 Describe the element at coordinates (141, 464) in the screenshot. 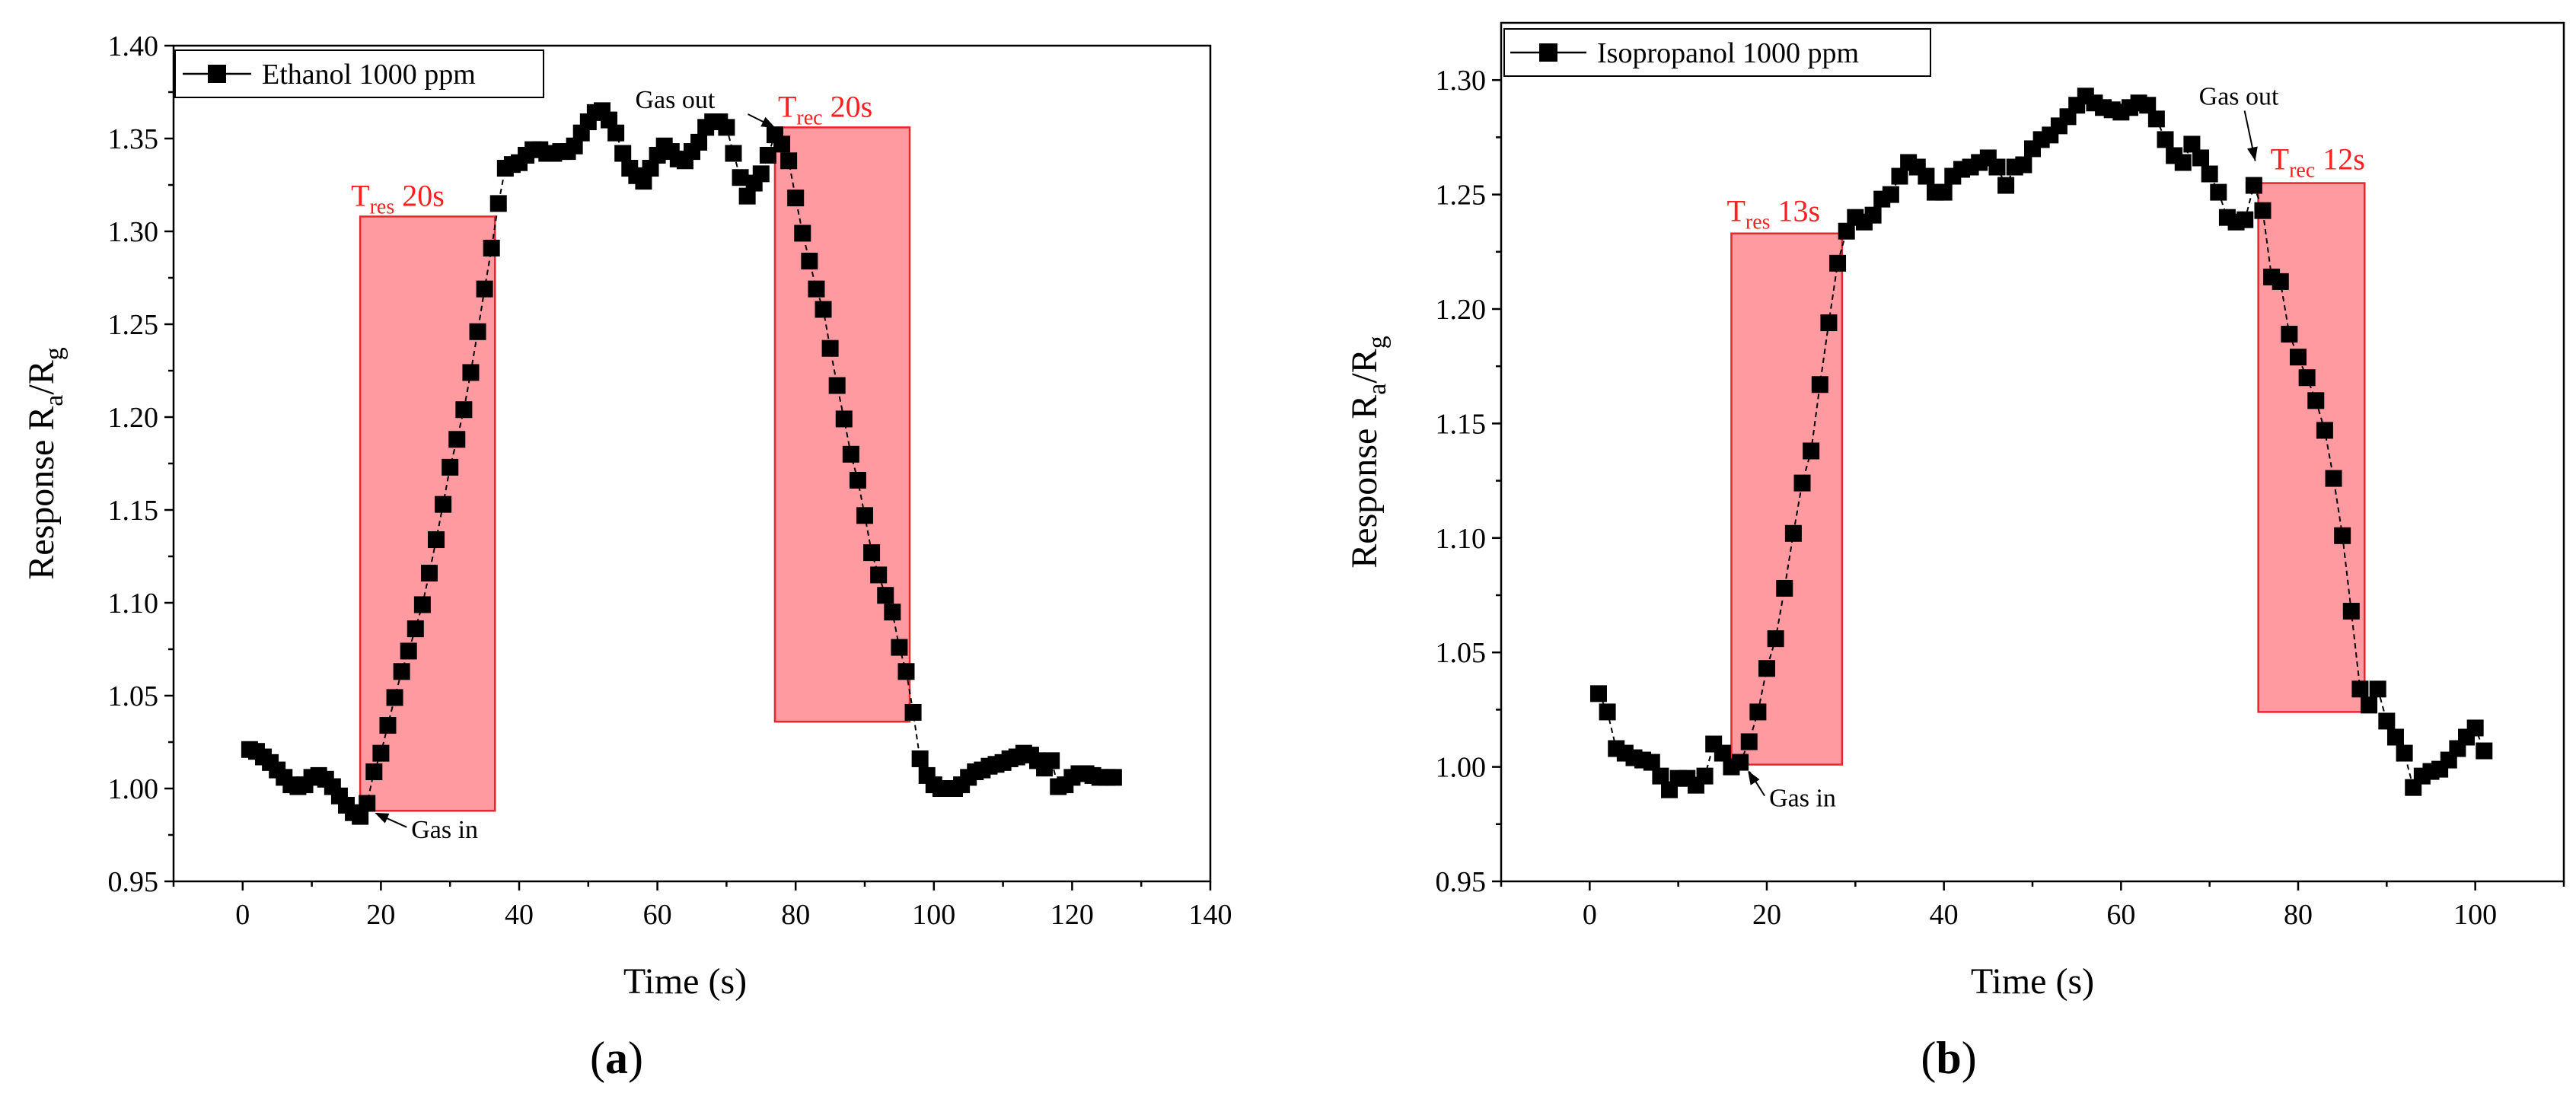

I see `y-axis-ticks: 0.95 1.00 1.05 1.10 1.15 1.20 1.25 1.30 1.35 1.40` at that location.